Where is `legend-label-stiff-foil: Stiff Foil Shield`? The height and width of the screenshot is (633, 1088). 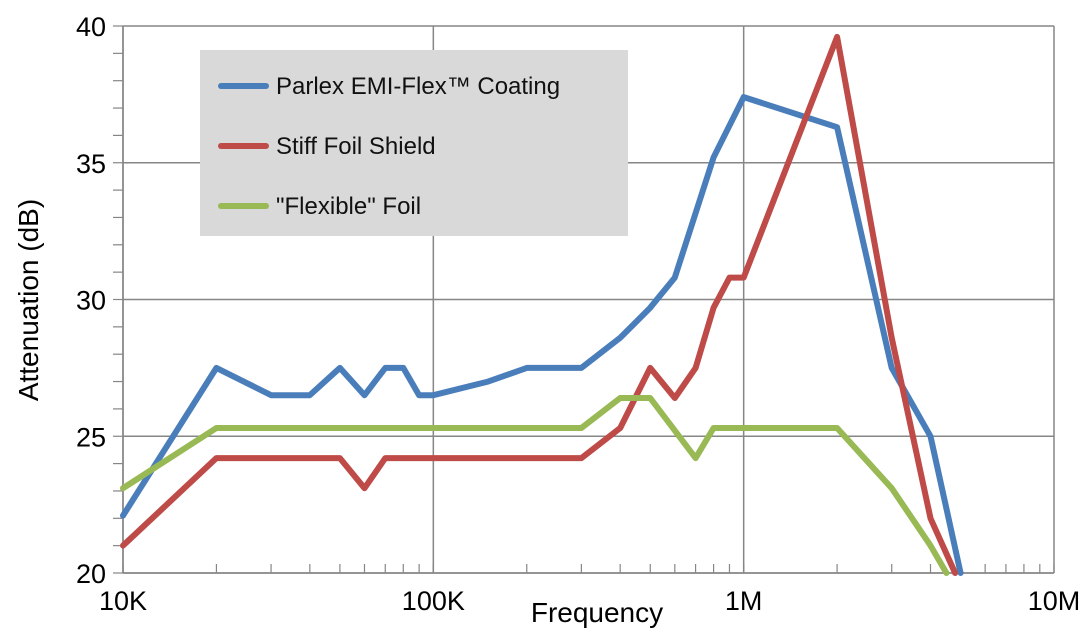
legend-label-stiff-foil: Stiff Foil Shield is located at coordinates (356, 146).